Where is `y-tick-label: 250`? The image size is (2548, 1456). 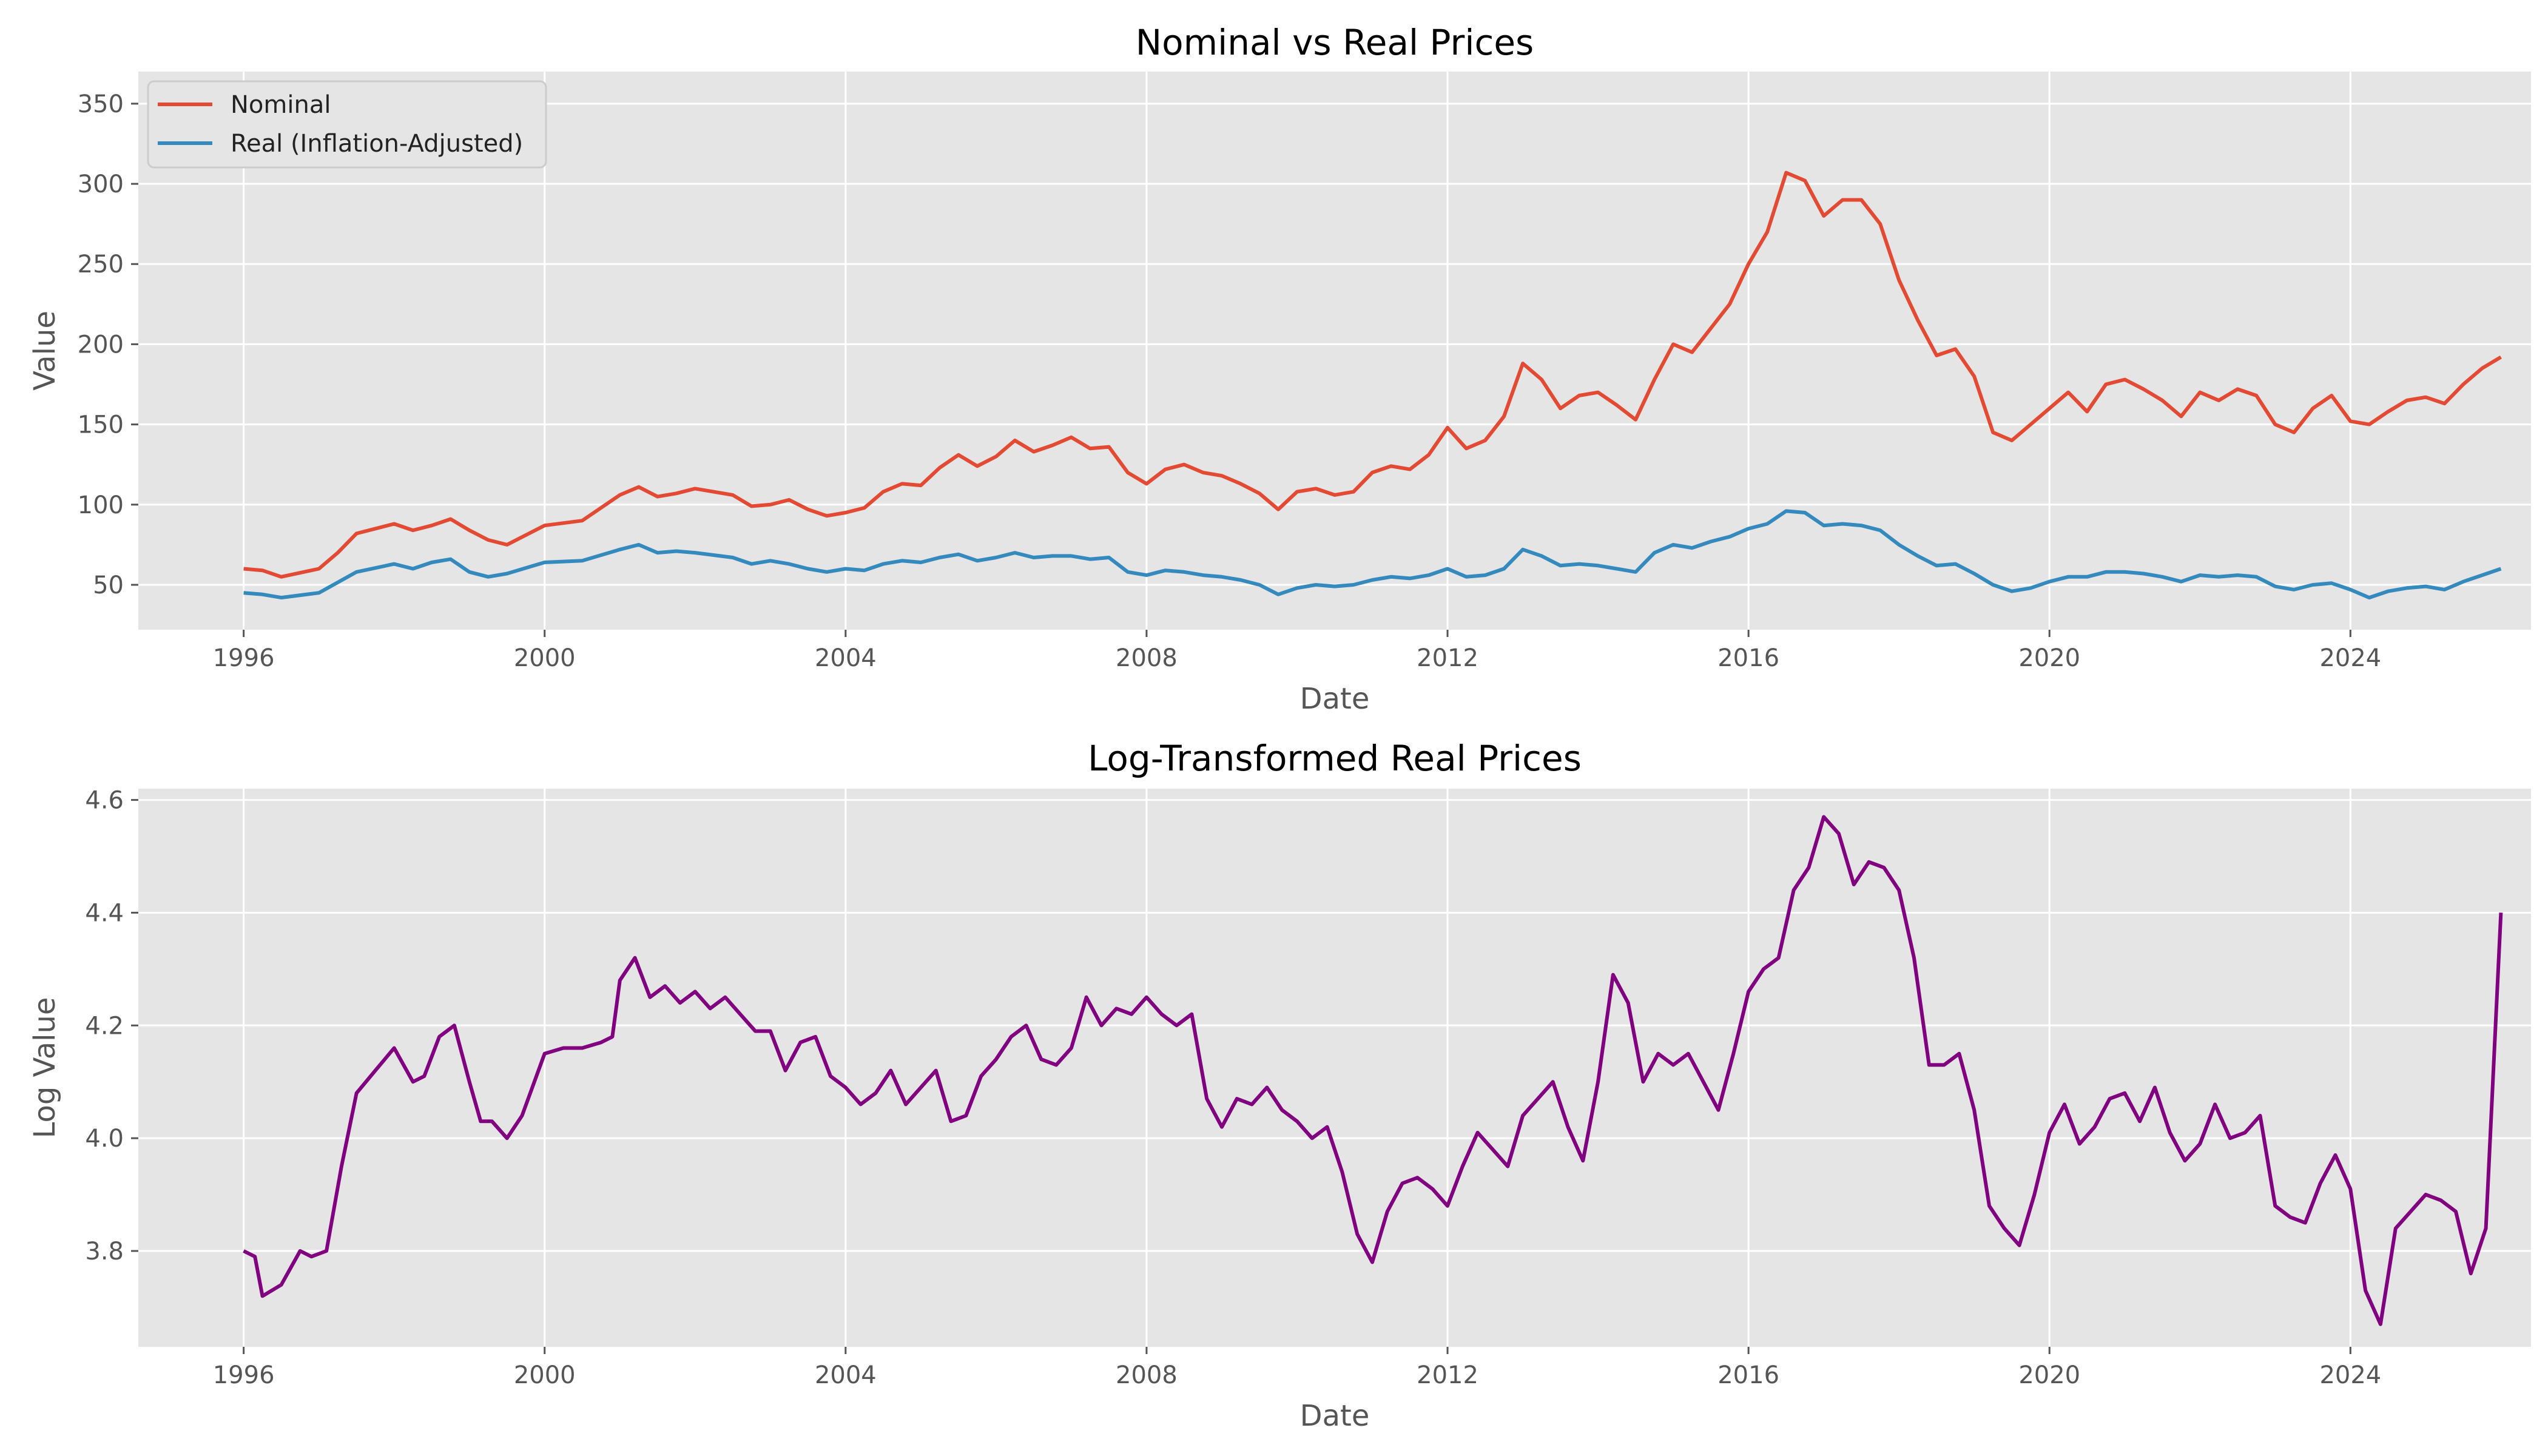 y-tick-label: 250 is located at coordinates (101, 264).